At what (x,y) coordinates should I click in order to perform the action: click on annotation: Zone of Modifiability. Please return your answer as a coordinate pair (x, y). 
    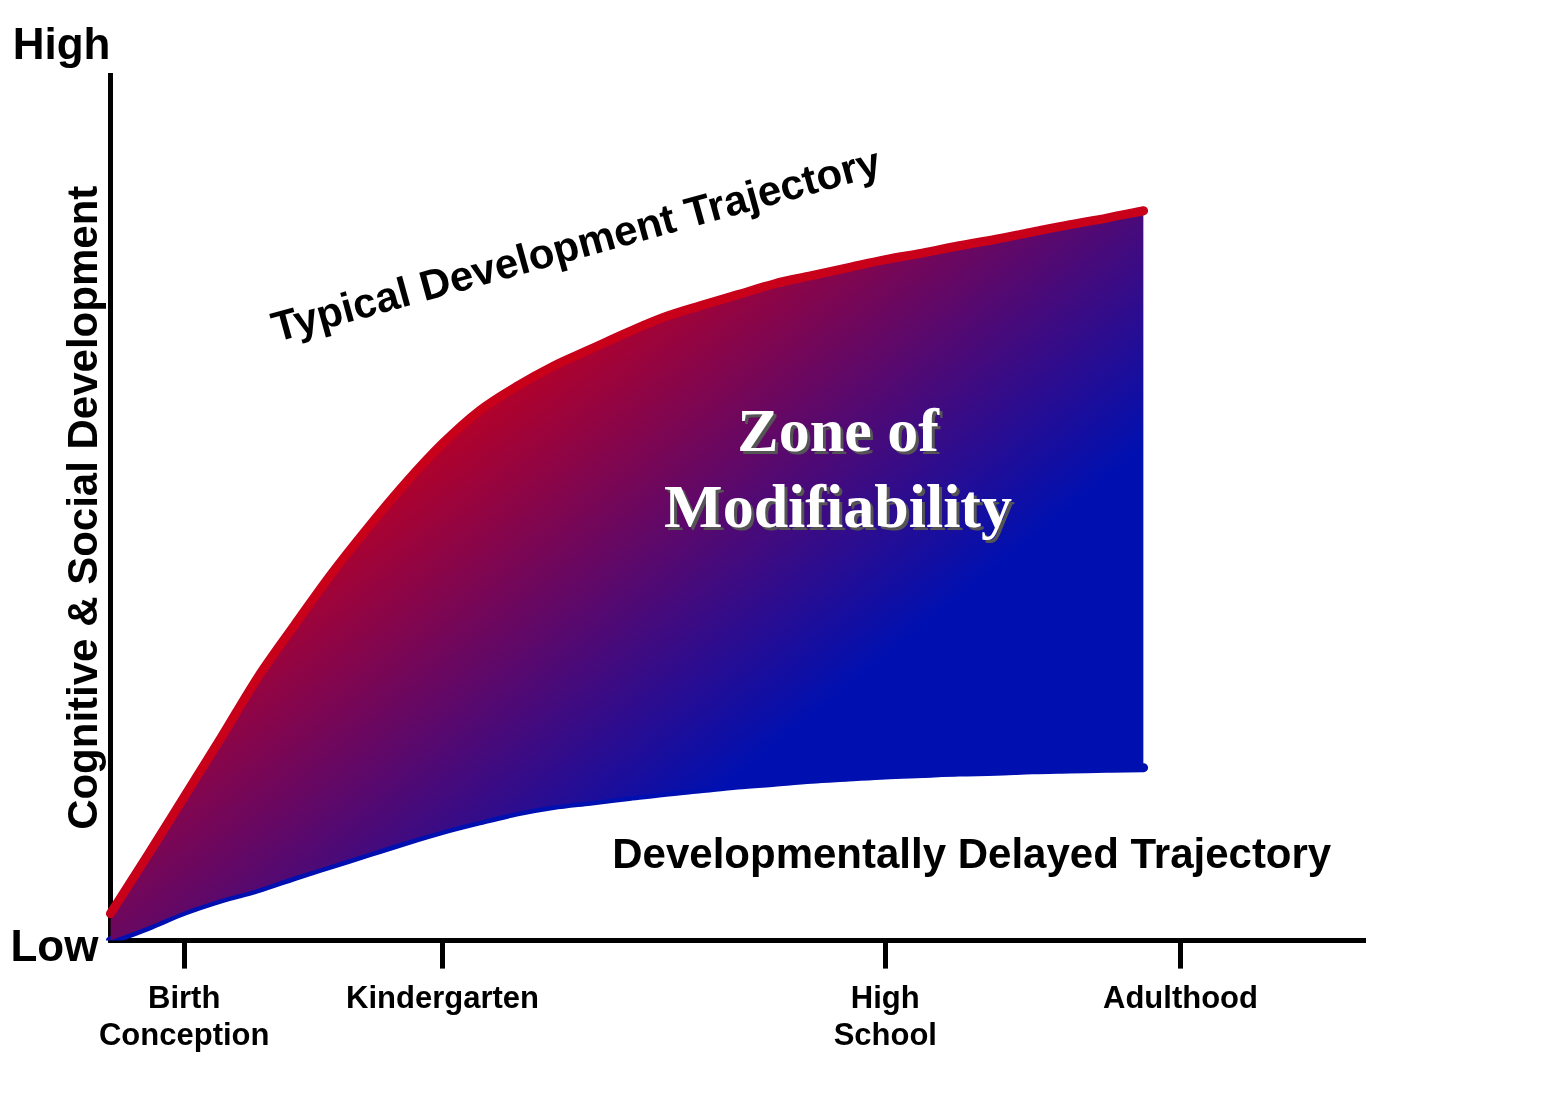
    Looking at the image, I should click on (841, 470).